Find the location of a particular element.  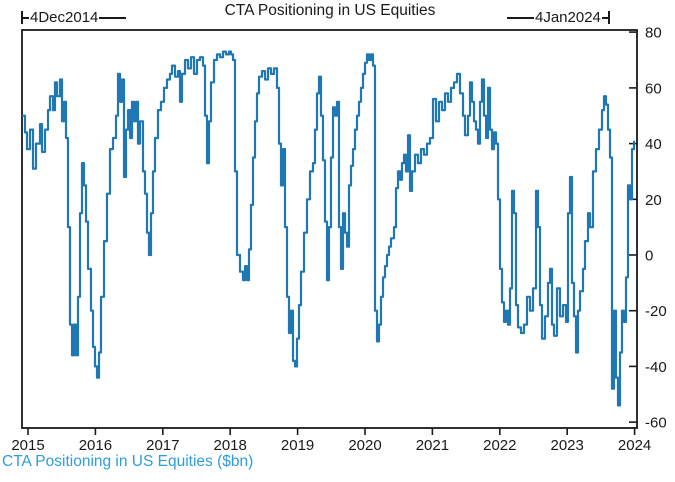

y-tick-label: -60 is located at coordinates (656, 423).